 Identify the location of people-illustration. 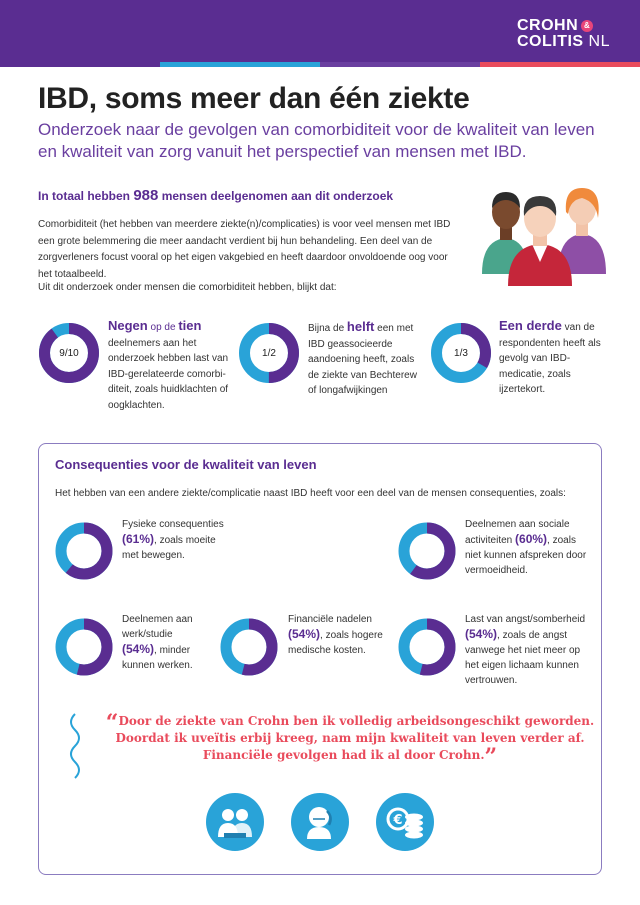
(544, 237).